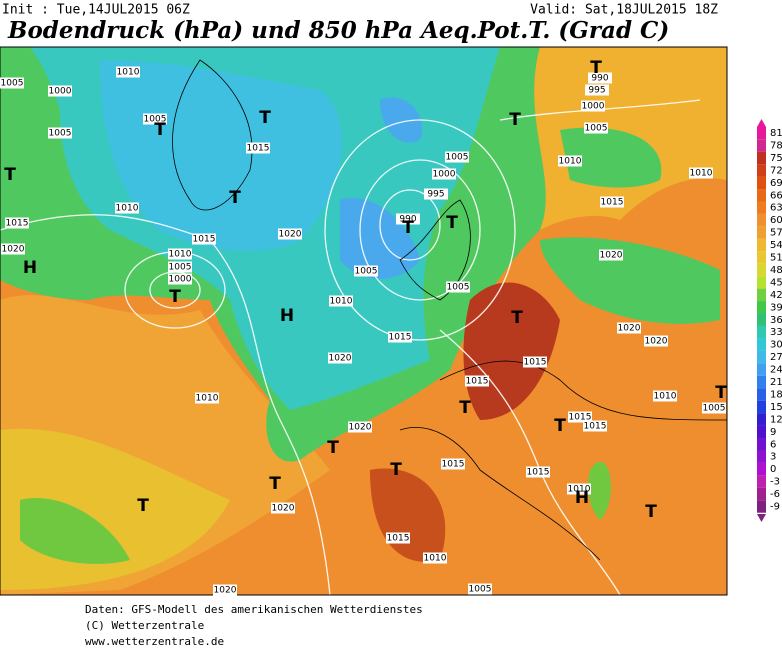 The image size is (782, 650). What do you see at coordinates (776, 332) in the screenshot?
I see `legend-label: 33` at bounding box center [776, 332].